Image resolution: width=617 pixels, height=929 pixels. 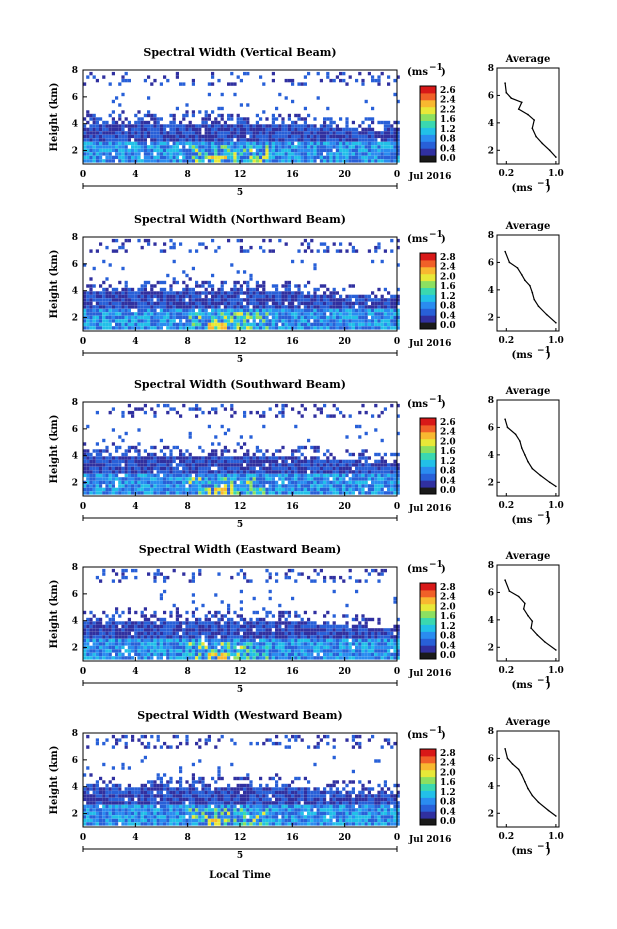 I want to click on heatmap, so click(x=241, y=284).